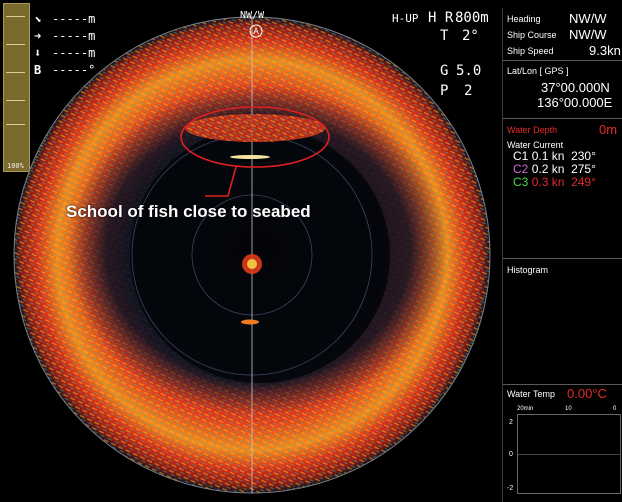 This screenshot has height=502, width=622. What do you see at coordinates (252, 264) in the screenshot?
I see `own-ship-core` at bounding box center [252, 264].